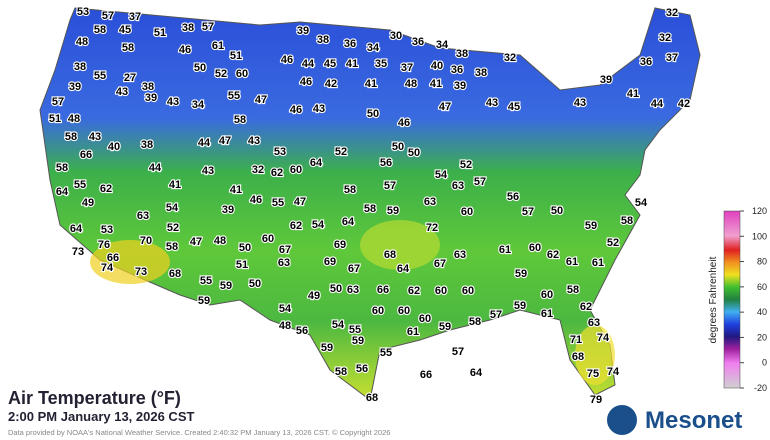 The image size is (770, 440). I want to click on warm-region, so click(595, 355).